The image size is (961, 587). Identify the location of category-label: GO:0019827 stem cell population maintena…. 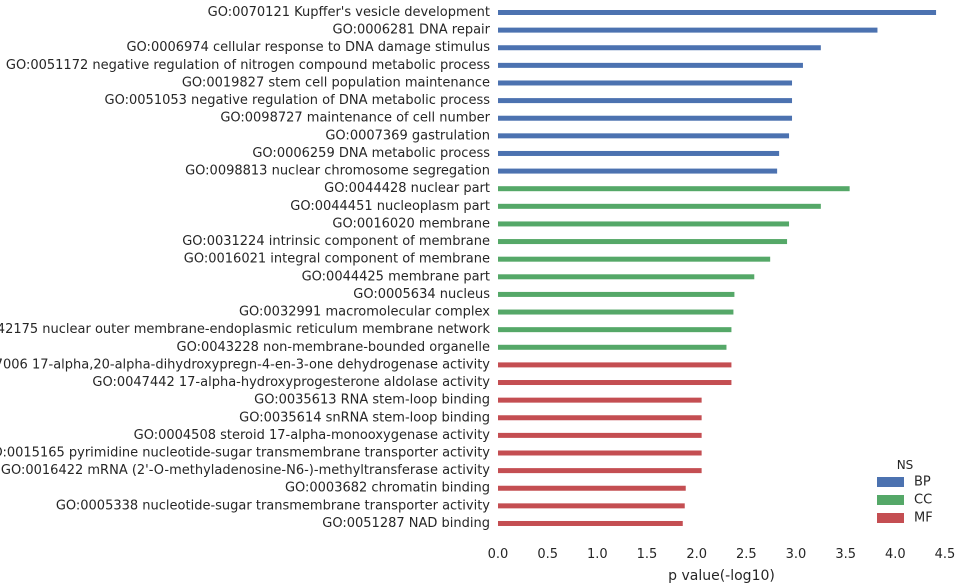
(336, 82).